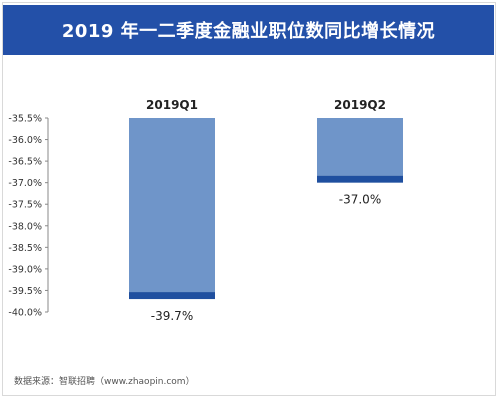  I want to click on y-tick-label: -38.5%, so click(25, 248).